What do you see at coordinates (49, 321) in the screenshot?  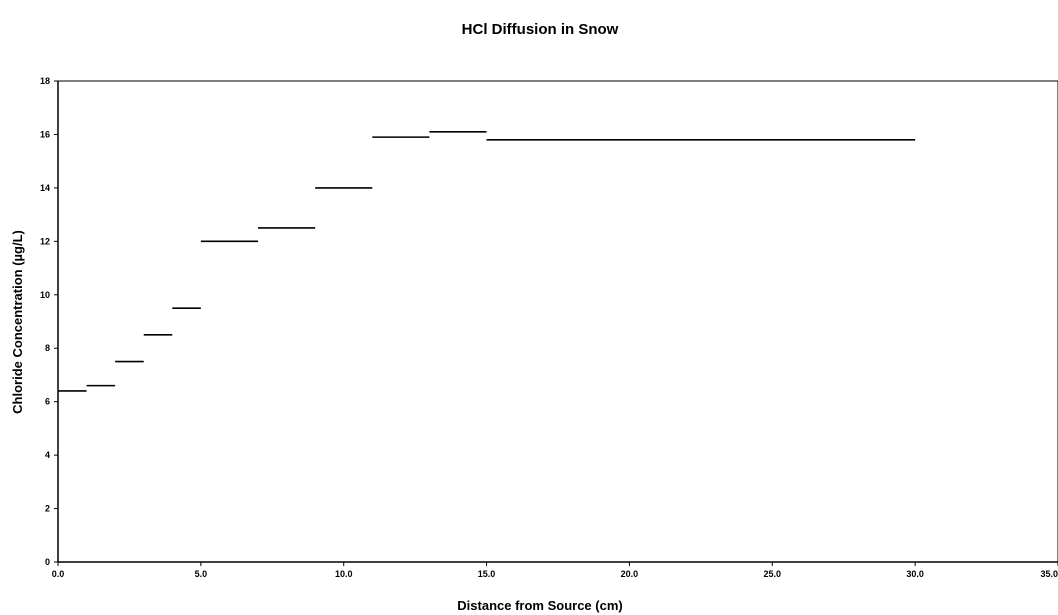 I see `y-ticks: 0 2 4 6 8 10 12 14 16 18` at bounding box center [49, 321].